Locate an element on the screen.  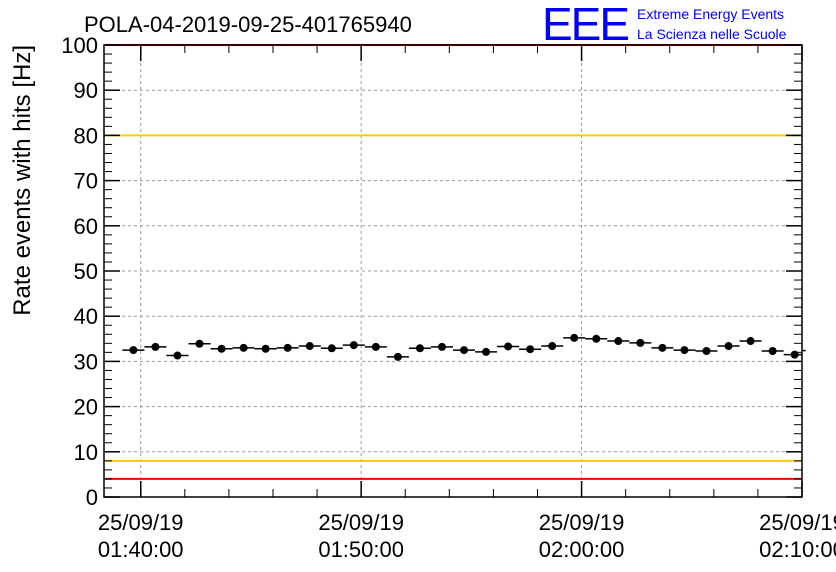
x-tick-label-time: 02:00:00 is located at coordinates (582, 549).